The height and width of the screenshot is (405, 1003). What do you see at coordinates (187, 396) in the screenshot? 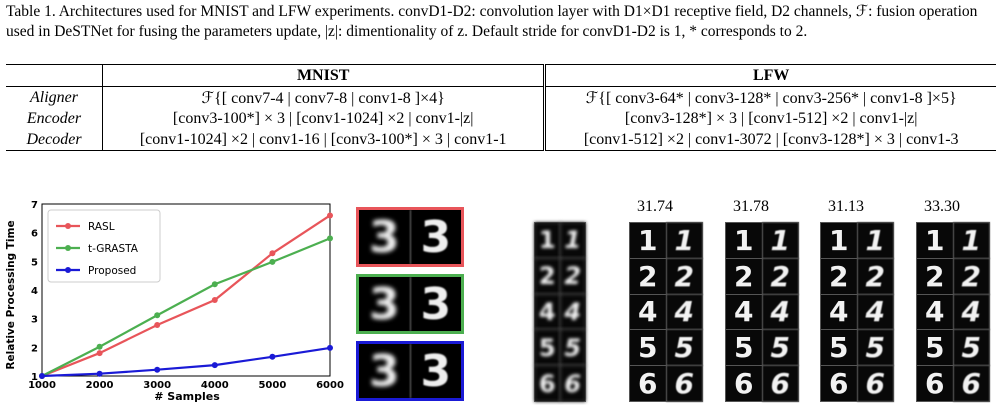
I see `x-axis-label: # Samples` at bounding box center [187, 396].